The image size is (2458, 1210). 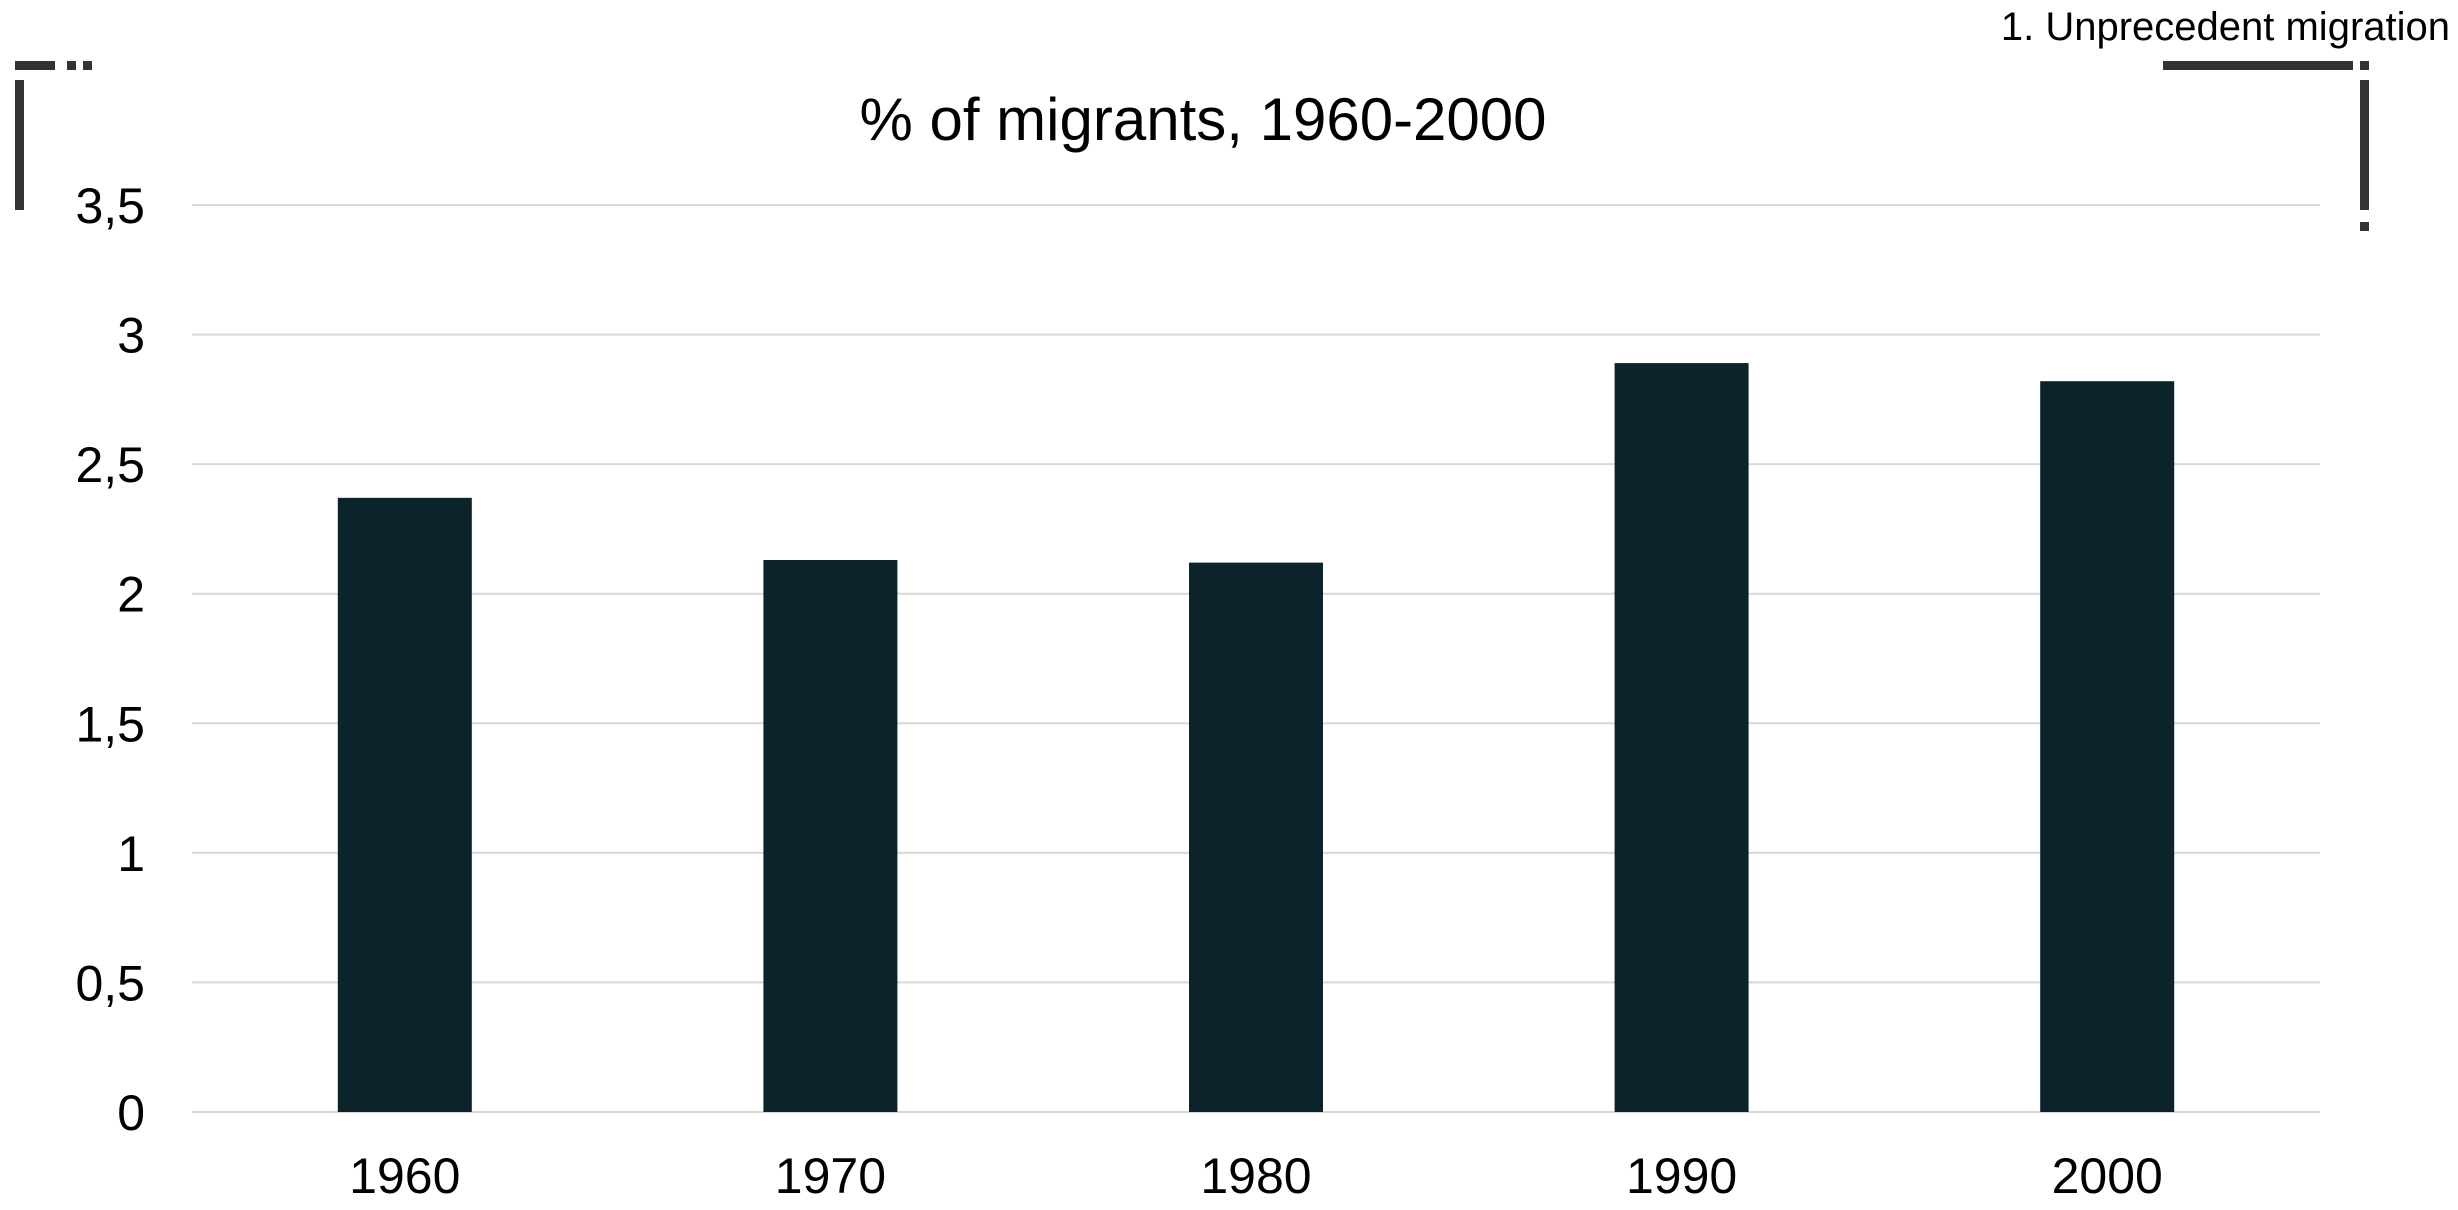 I want to click on y-tick-label: 3, so click(x=131, y=336).